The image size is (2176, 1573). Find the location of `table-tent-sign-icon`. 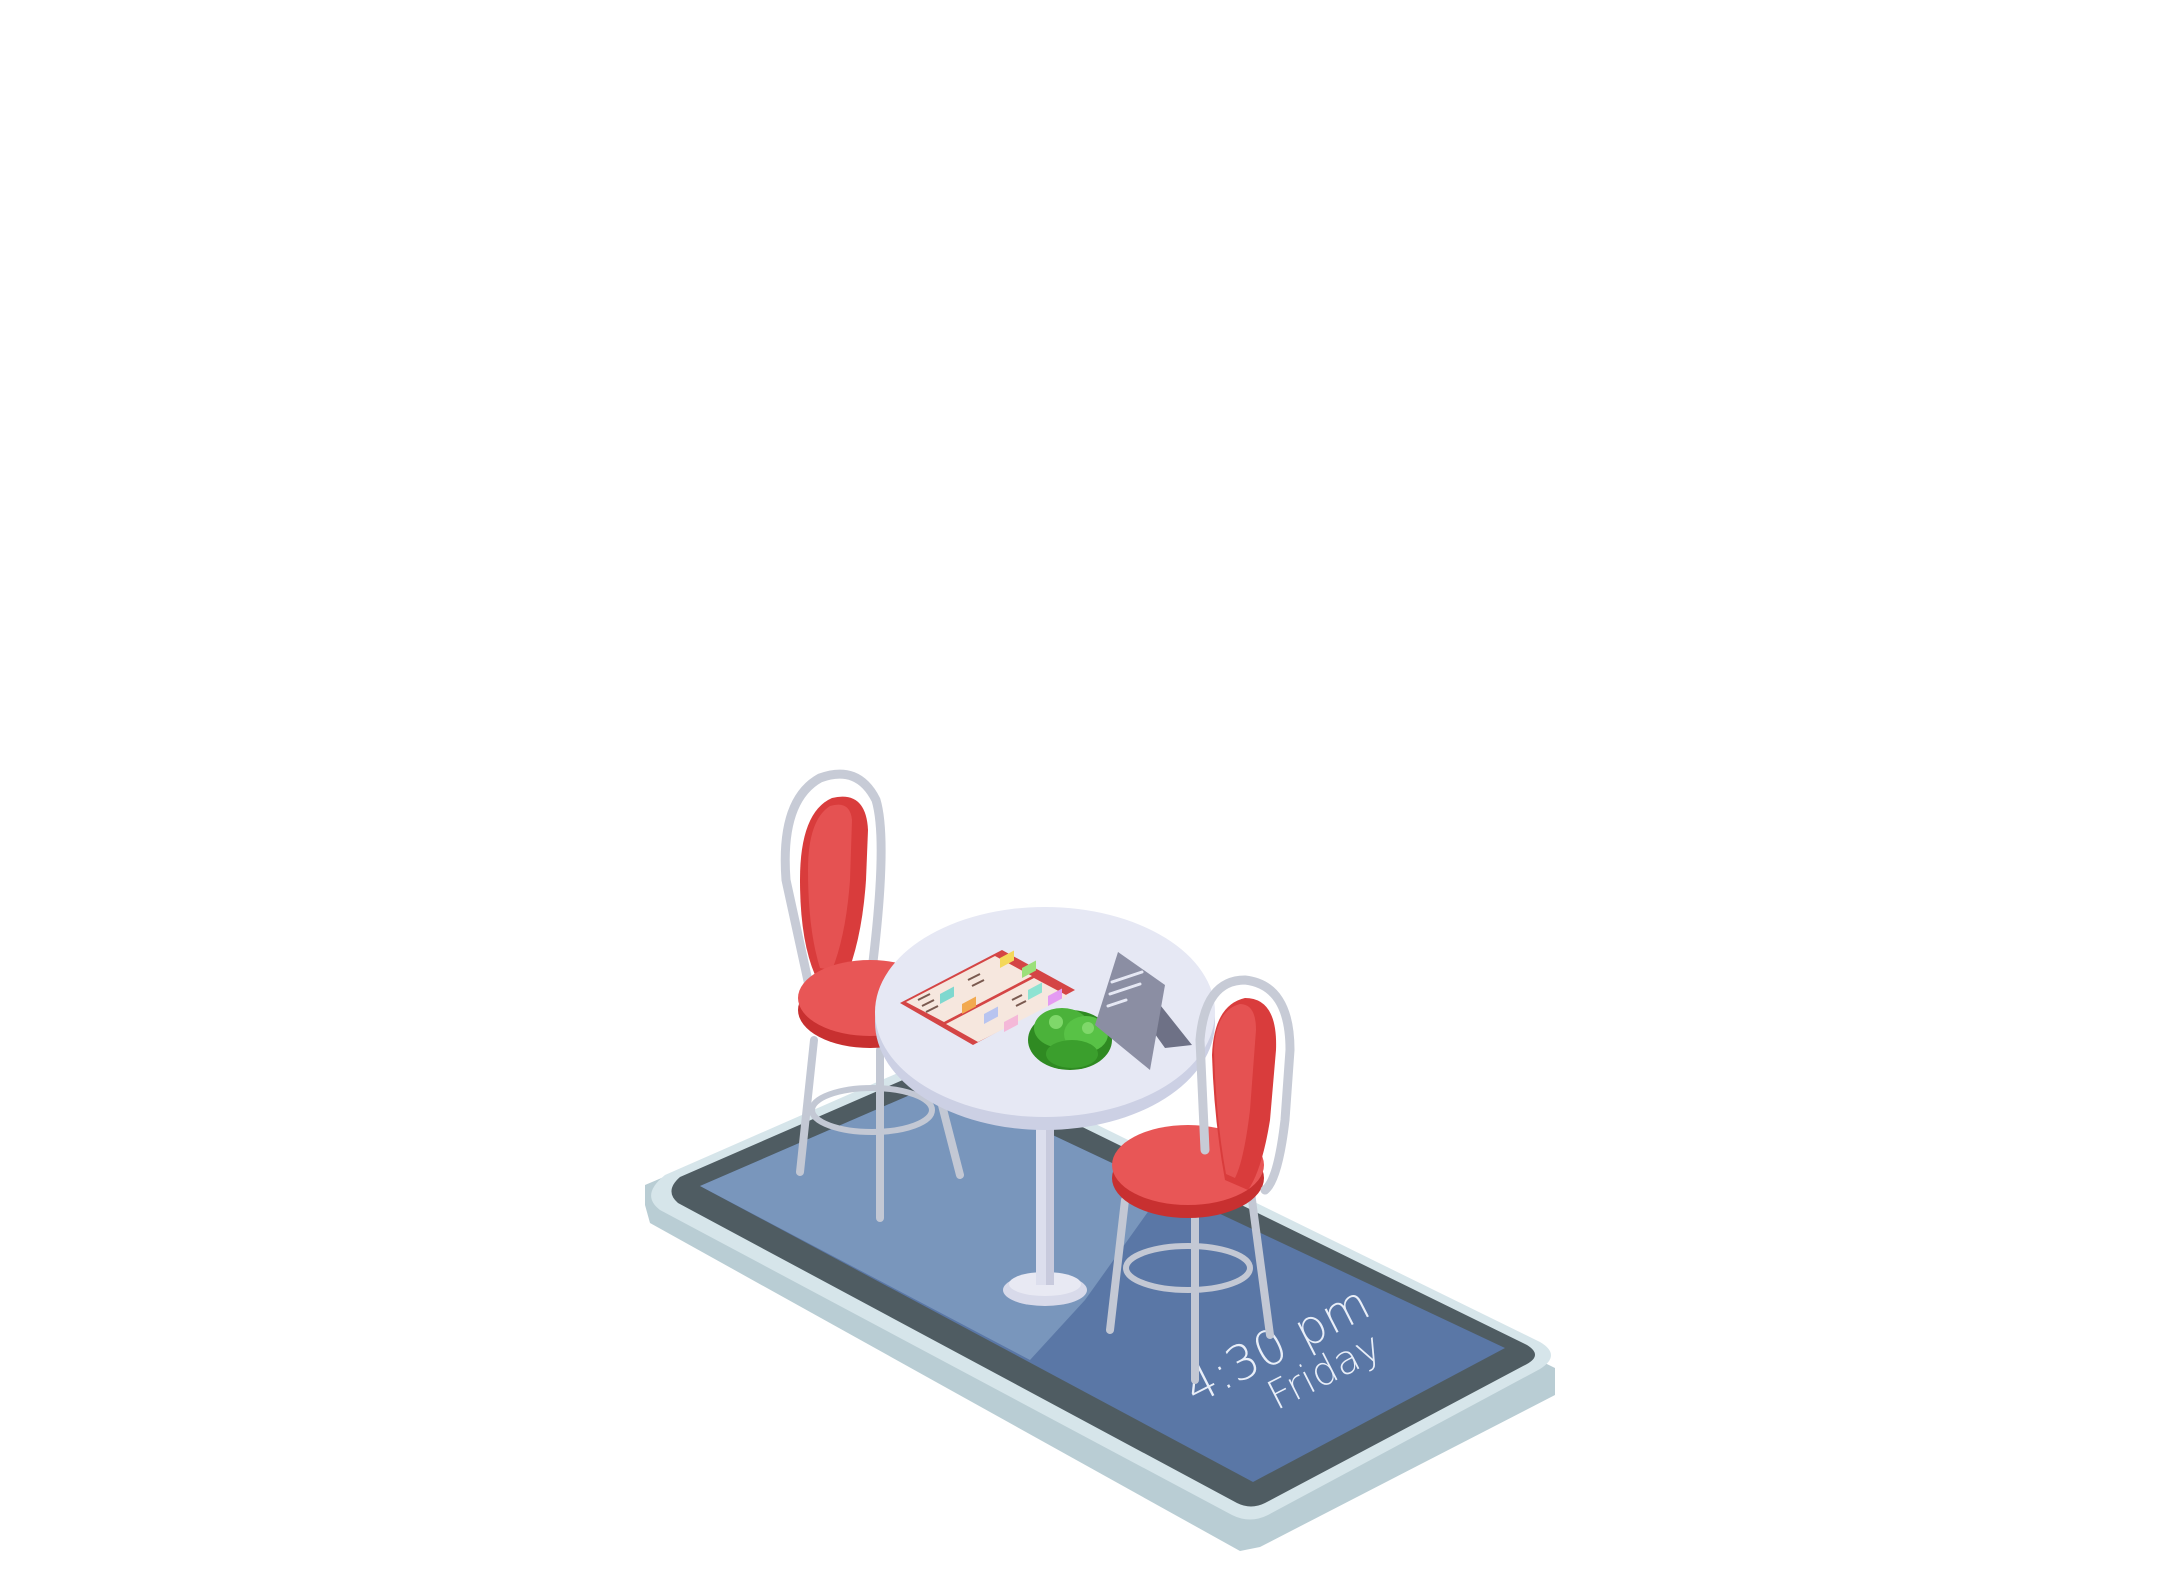

table-tent-sign-icon is located at coordinates (1143, 1011).